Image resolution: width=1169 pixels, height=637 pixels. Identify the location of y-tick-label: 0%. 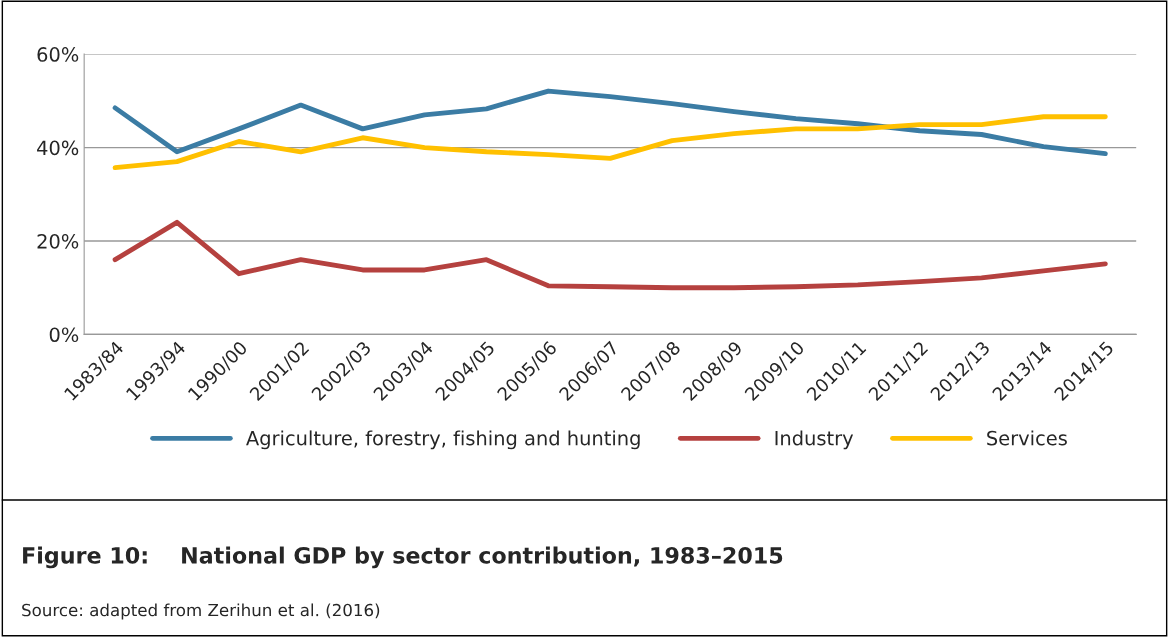
(64, 335).